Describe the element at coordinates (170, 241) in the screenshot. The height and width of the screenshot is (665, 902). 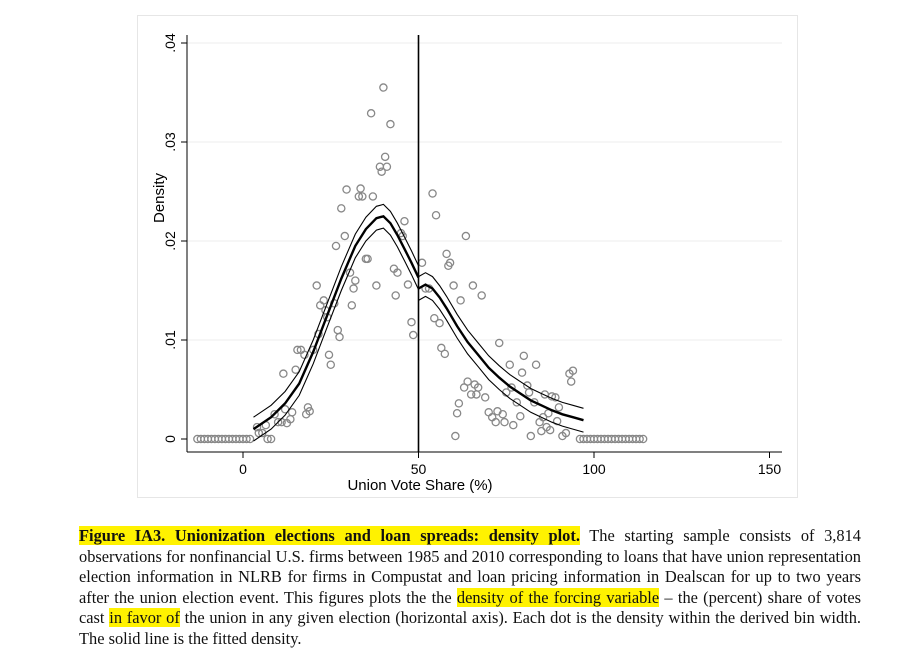
I see `y-tick-label: .02` at that location.